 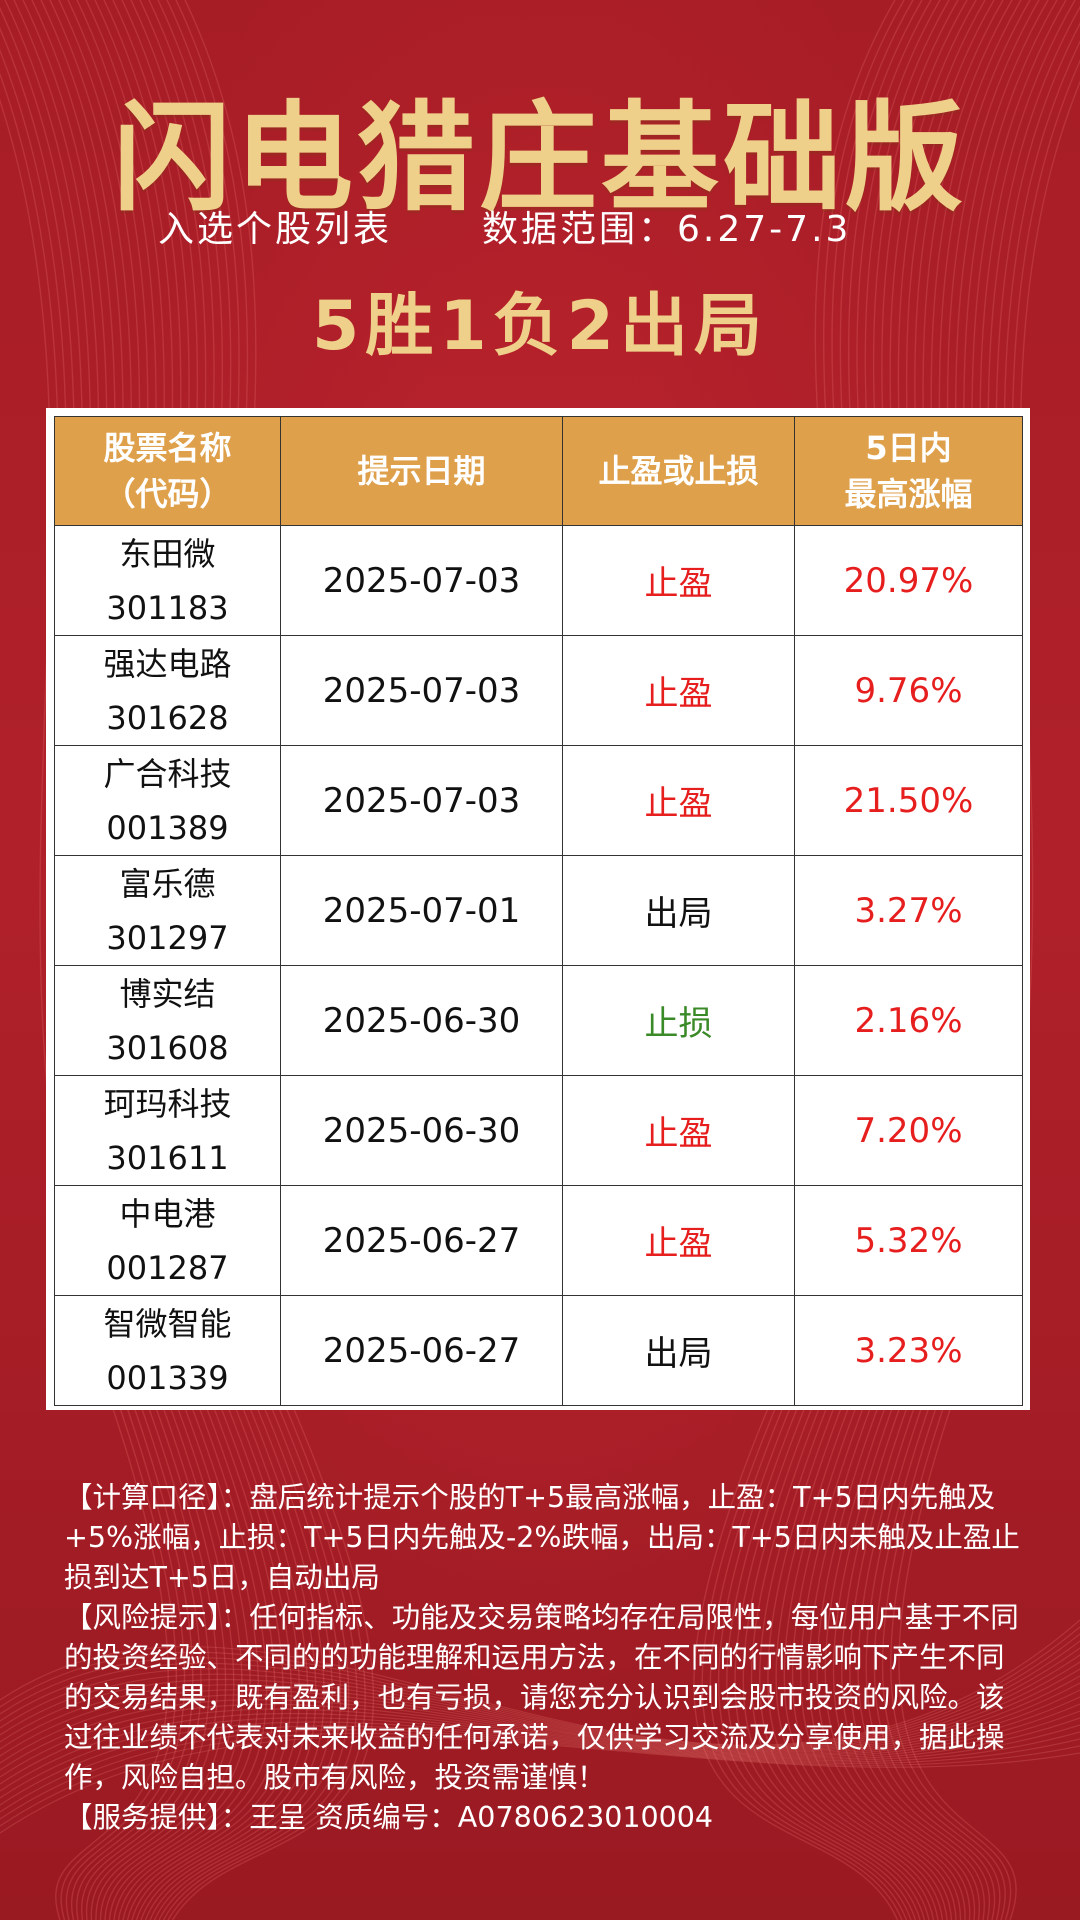 I want to click on page-title: 闪电猎庄基础版, so click(x=539, y=158).